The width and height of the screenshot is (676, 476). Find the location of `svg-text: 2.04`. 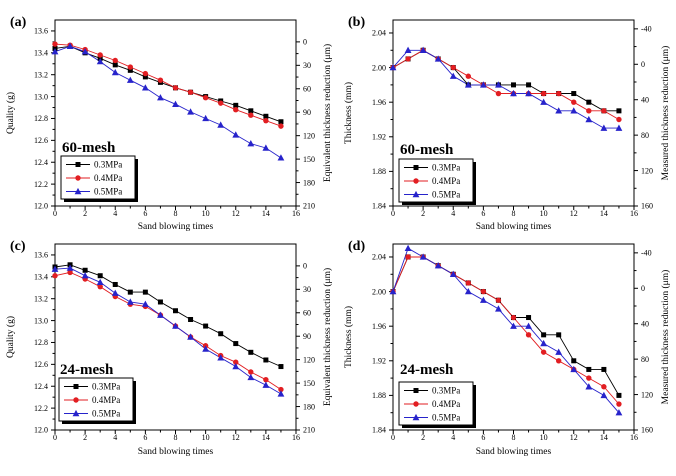

svg-text: 2.04 is located at coordinates (379, 257).